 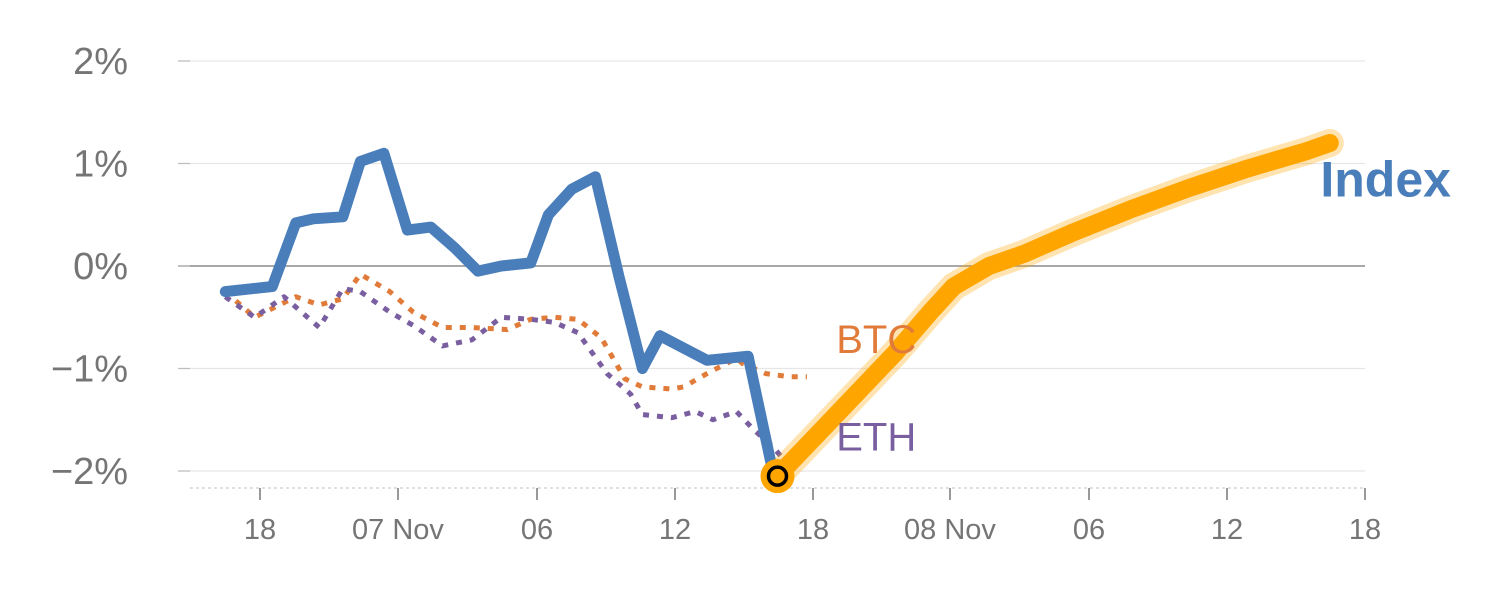 I want to click on eth-label: ETH, so click(x=876, y=438).